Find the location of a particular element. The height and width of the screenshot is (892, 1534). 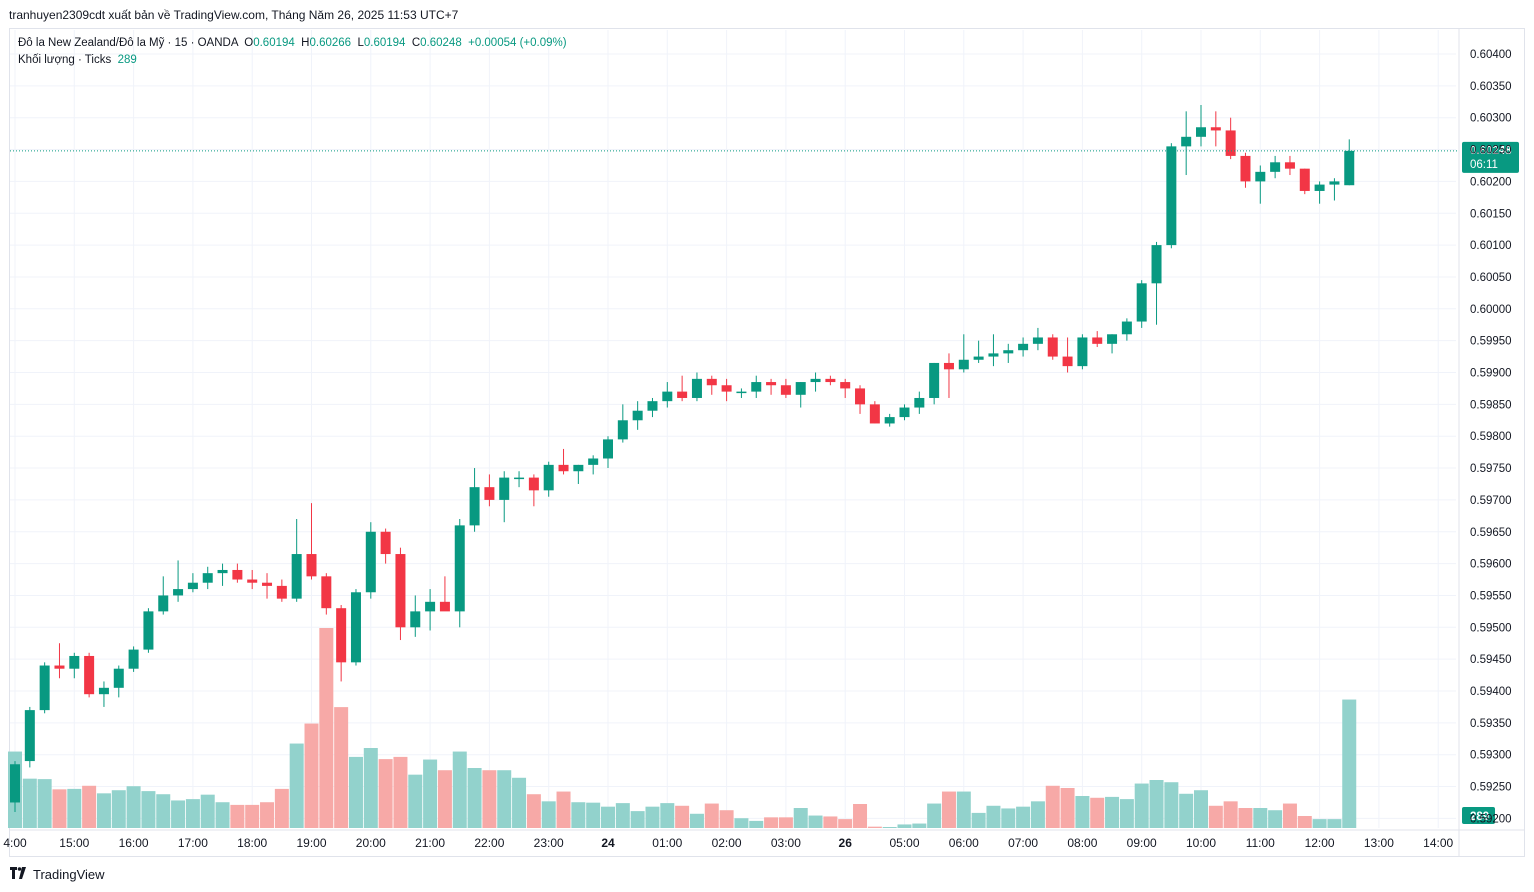

bar-countdown-label: 06:11 is located at coordinates (1484, 165).